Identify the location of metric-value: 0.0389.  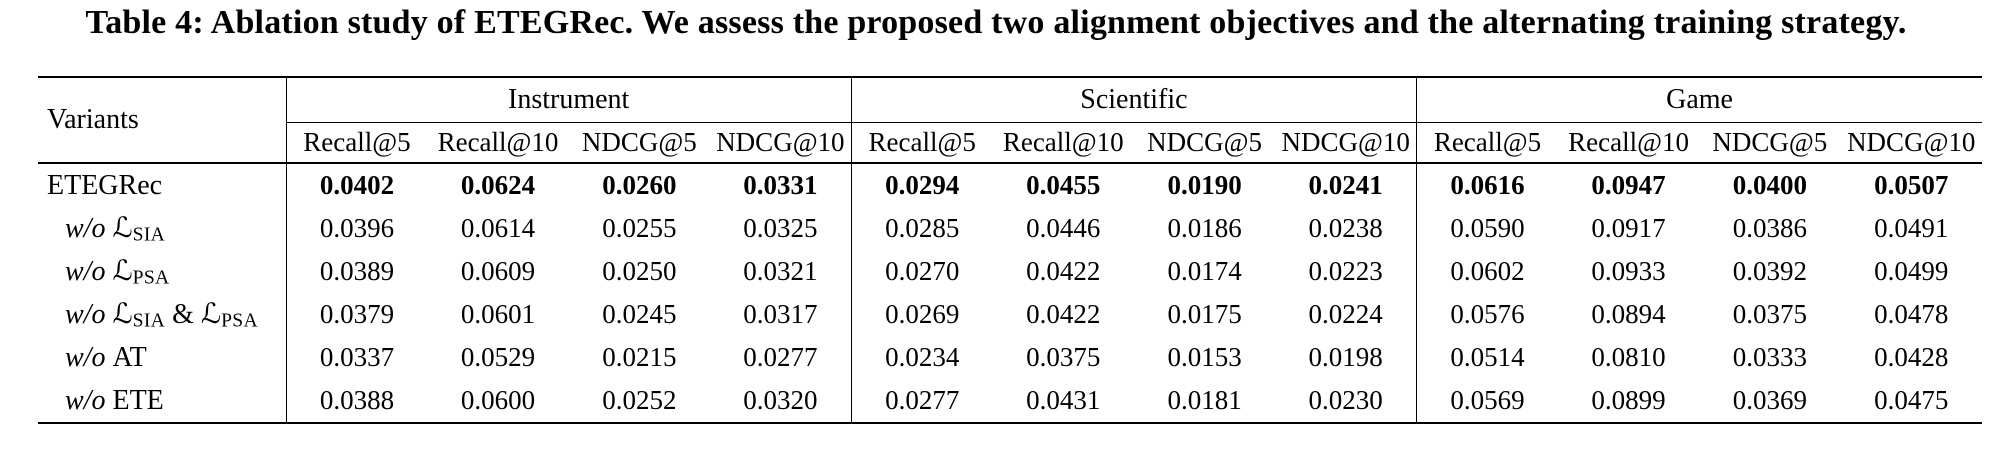
(356, 271).